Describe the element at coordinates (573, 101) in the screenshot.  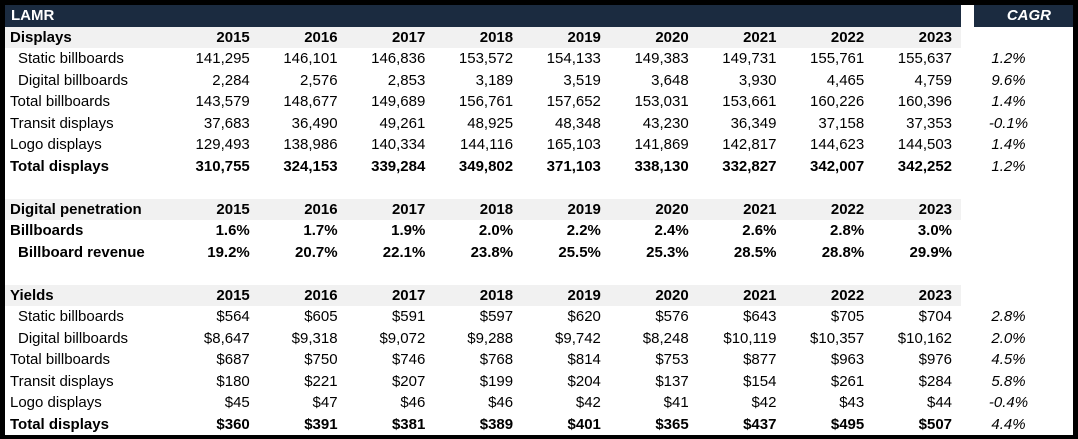
I see `value-cell: 157,652` at that location.